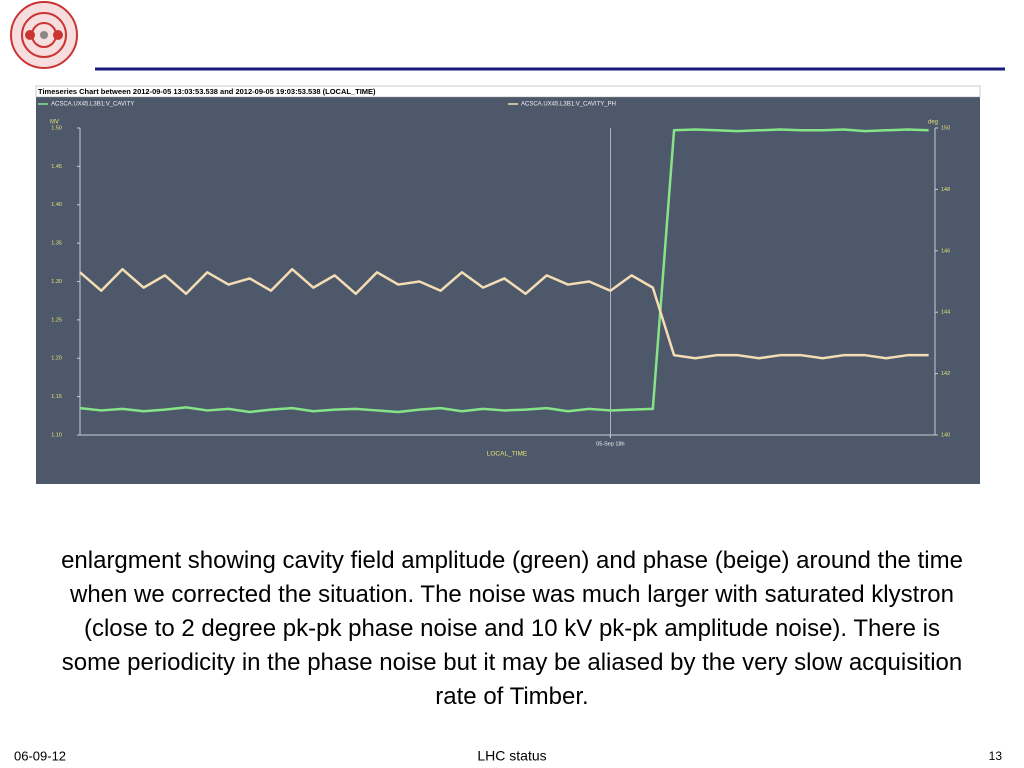 This screenshot has width=1024, height=768. What do you see at coordinates (568, 105) in the screenshot?
I see `legend-label: ACSCA.UX45.L3B1:V_CAVITY_PH` at bounding box center [568, 105].